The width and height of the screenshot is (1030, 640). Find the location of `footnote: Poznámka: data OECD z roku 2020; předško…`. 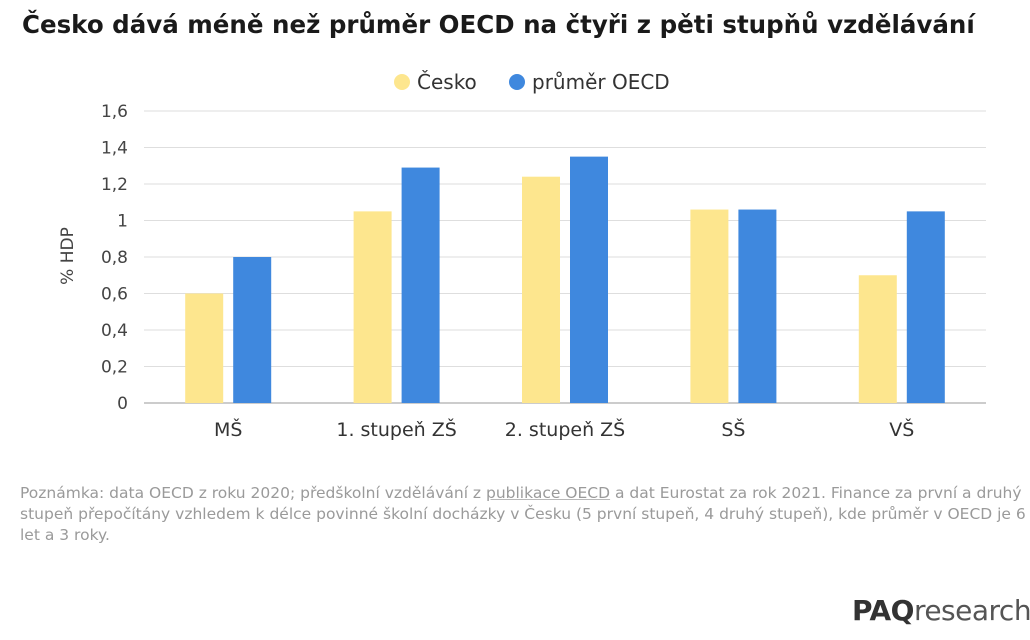

footnote: Poznámka: data OECD z roku 2020; předško… is located at coordinates (525, 514).